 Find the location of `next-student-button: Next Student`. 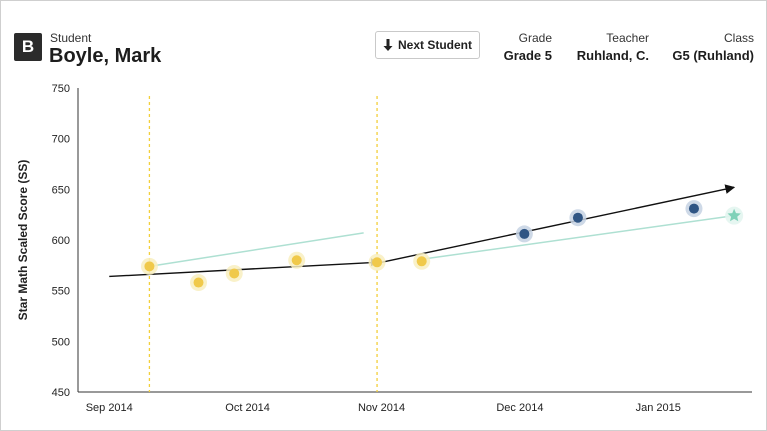

next-student-button: Next Student is located at coordinates (427, 45).